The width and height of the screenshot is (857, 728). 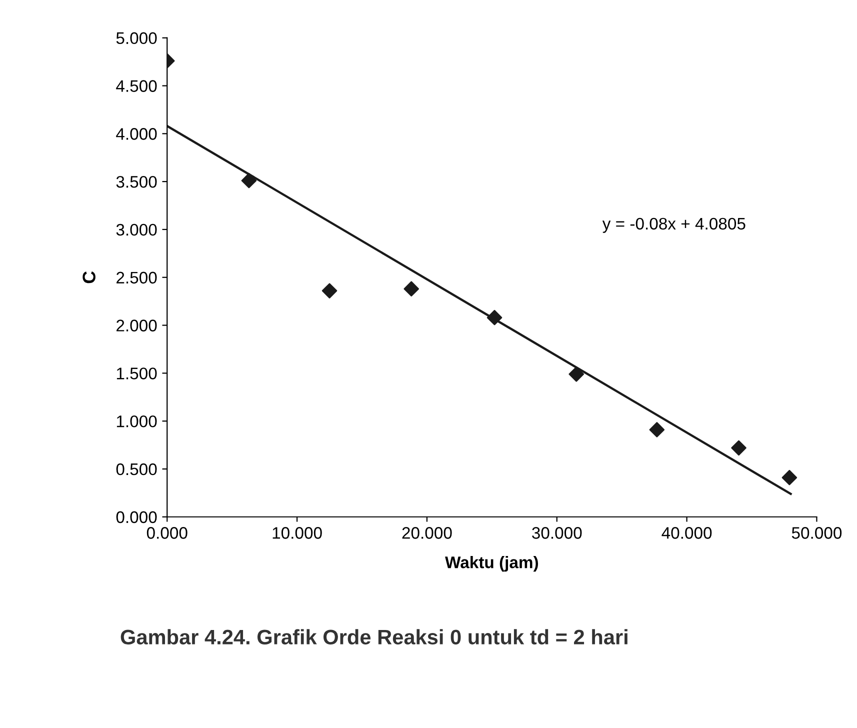 I want to click on x-tick-label: 10.000, so click(x=297, y=533).